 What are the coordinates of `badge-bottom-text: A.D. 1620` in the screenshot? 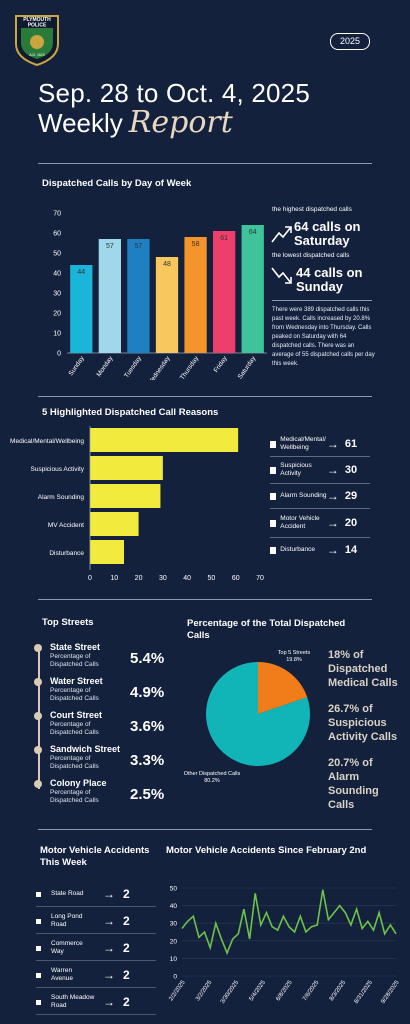 It's located at (37, 55).